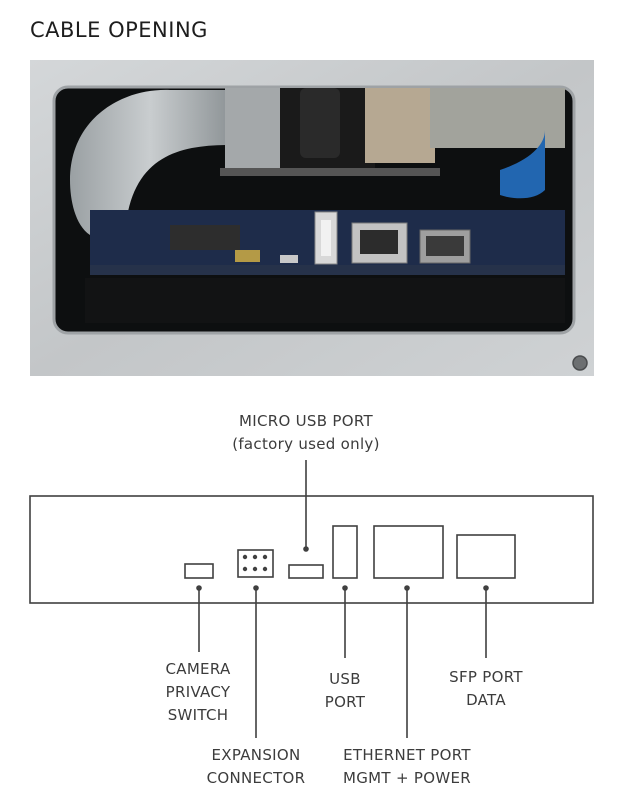  Describe the element at coordinates (345, 679) in the screenshot. I see `usb-label-line1: USB` at that location.